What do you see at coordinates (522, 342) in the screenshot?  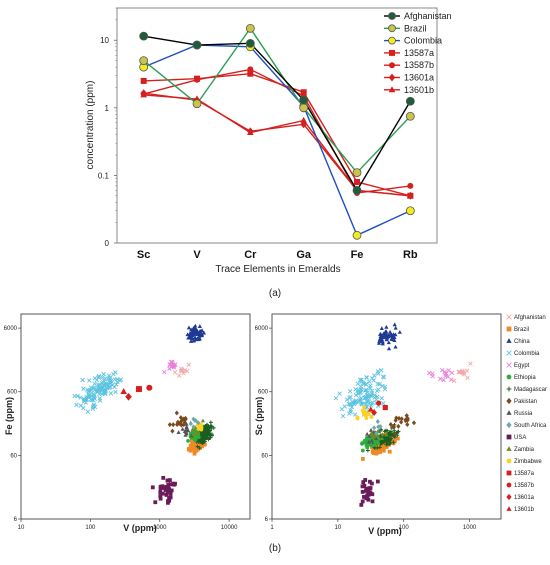 I see `legend-entry-label: China` at bounding box center [522, 342].